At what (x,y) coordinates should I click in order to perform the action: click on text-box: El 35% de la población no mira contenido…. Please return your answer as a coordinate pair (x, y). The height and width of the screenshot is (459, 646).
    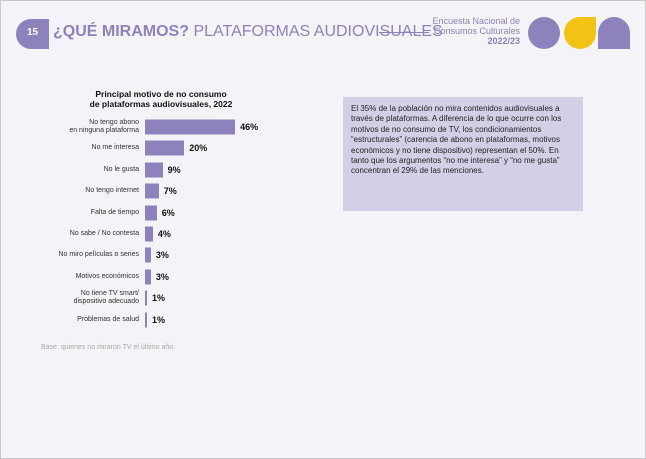
    Looking at the image, I should click on (463, 154).